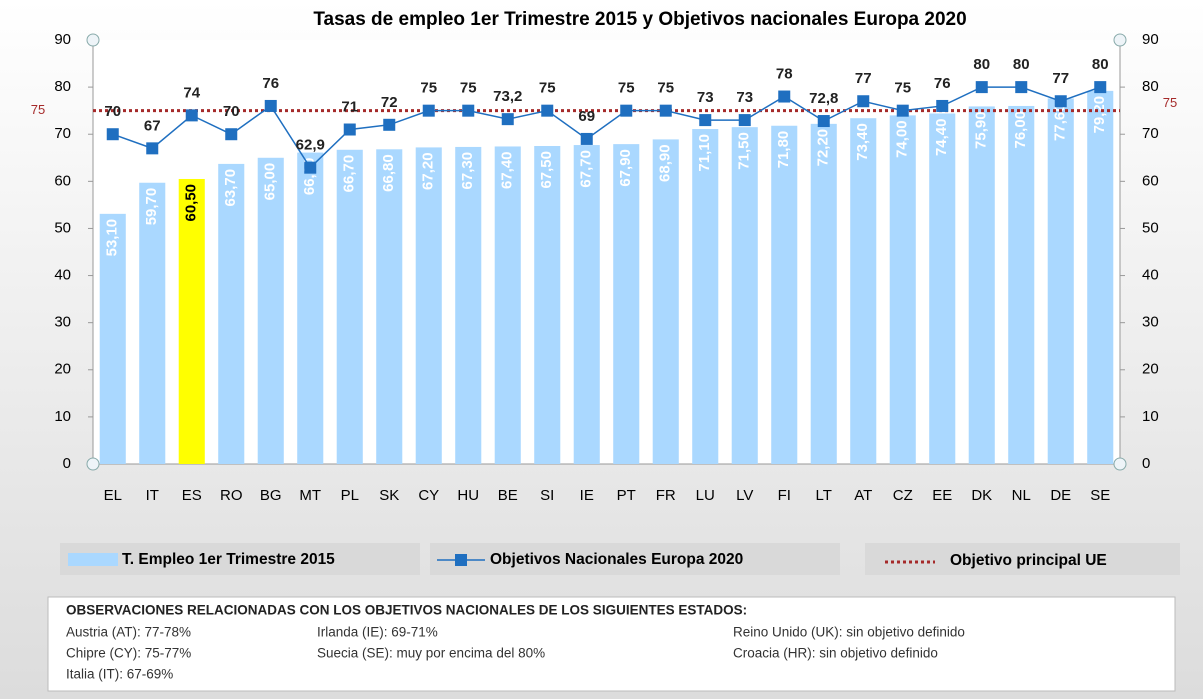 Image resolution: width=1203 pixels, height=699 pixels. What do you see at coordinates (468, 495) in the screenshot?
I see `x-tick-label: HU` at bounding box center [468, 495].